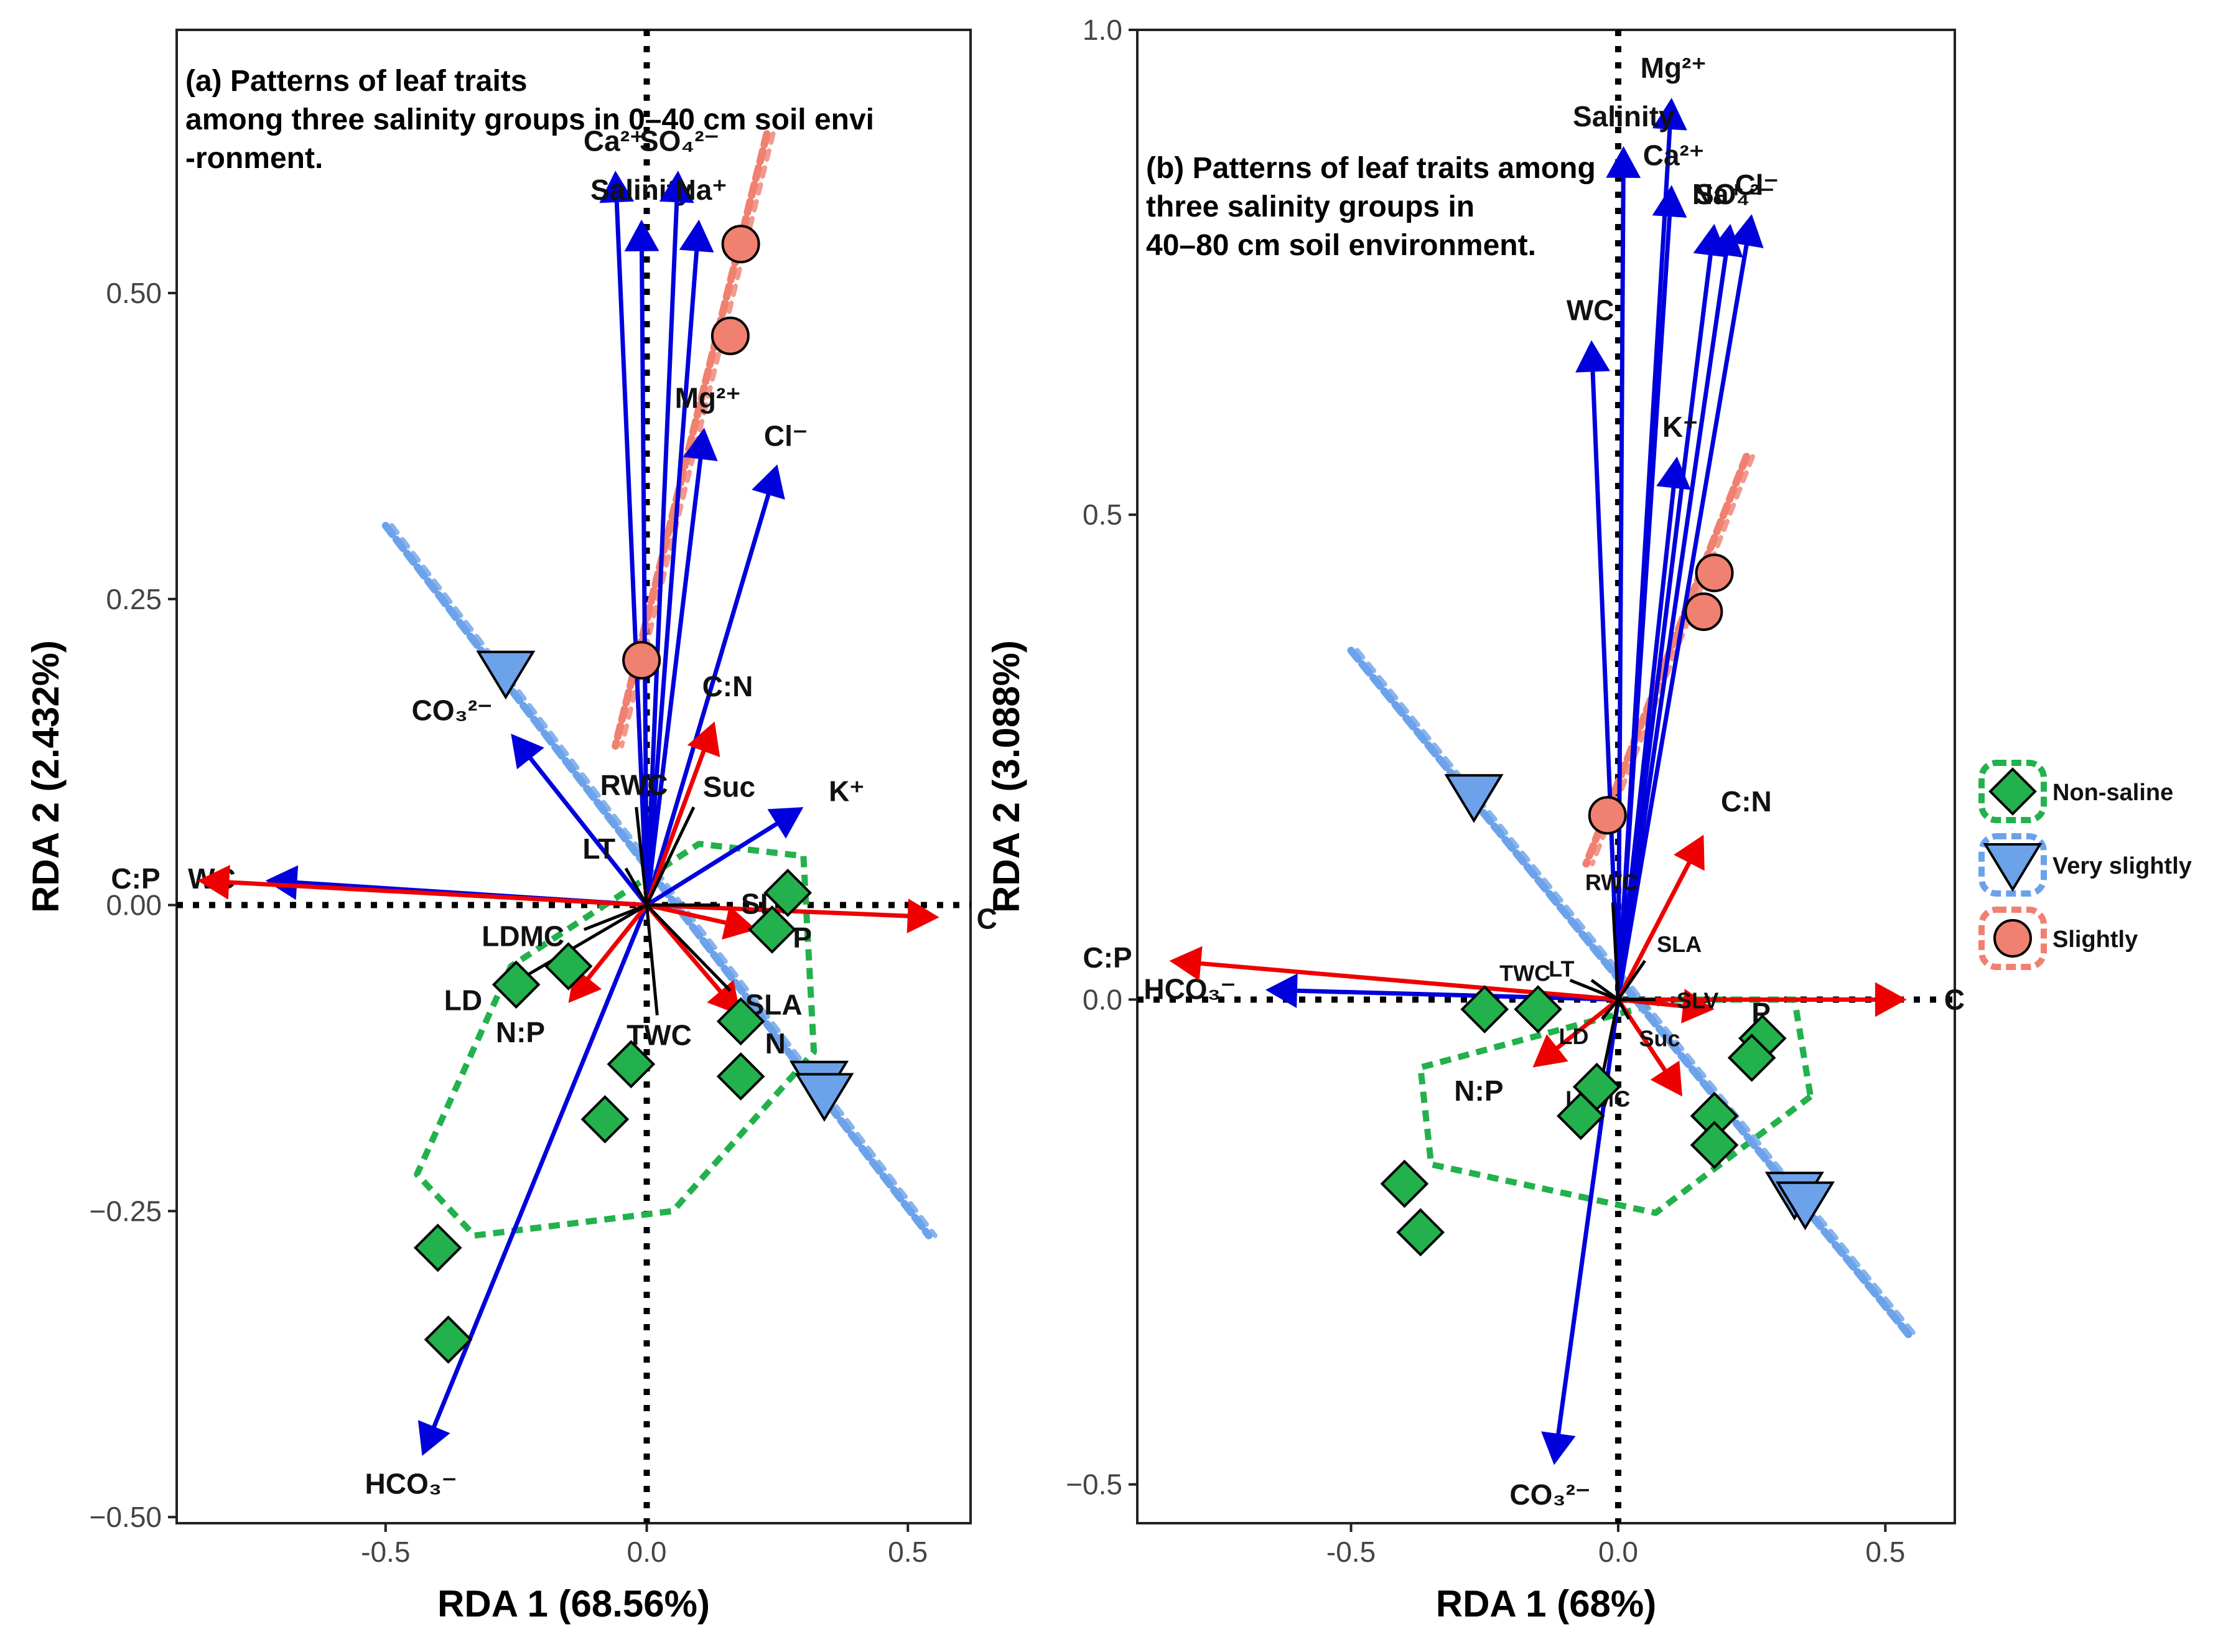 The height and width of the screenshot is (1652, 2213). I want to click on env-arrow-label: CO₃²⁻, so click(453, 710).